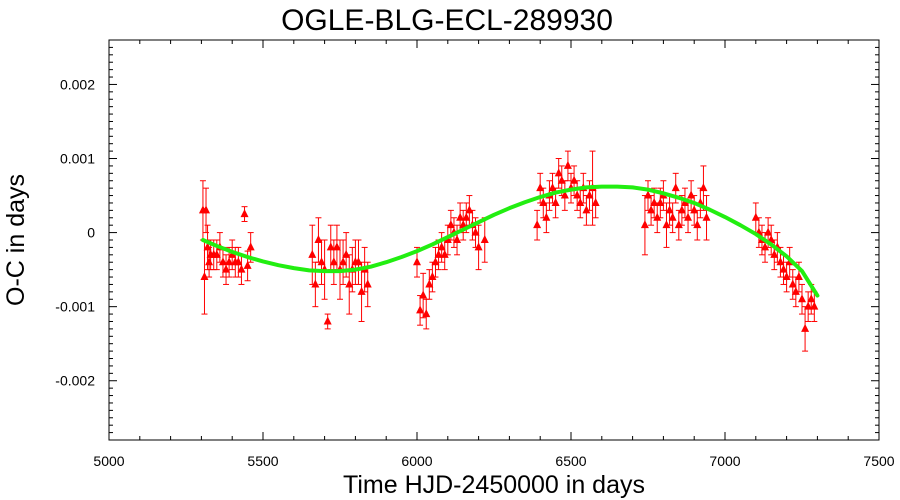  Describe the element at coordinates (724, 461) in the screenshot. I see `x-tick-label: 7000` at that location.